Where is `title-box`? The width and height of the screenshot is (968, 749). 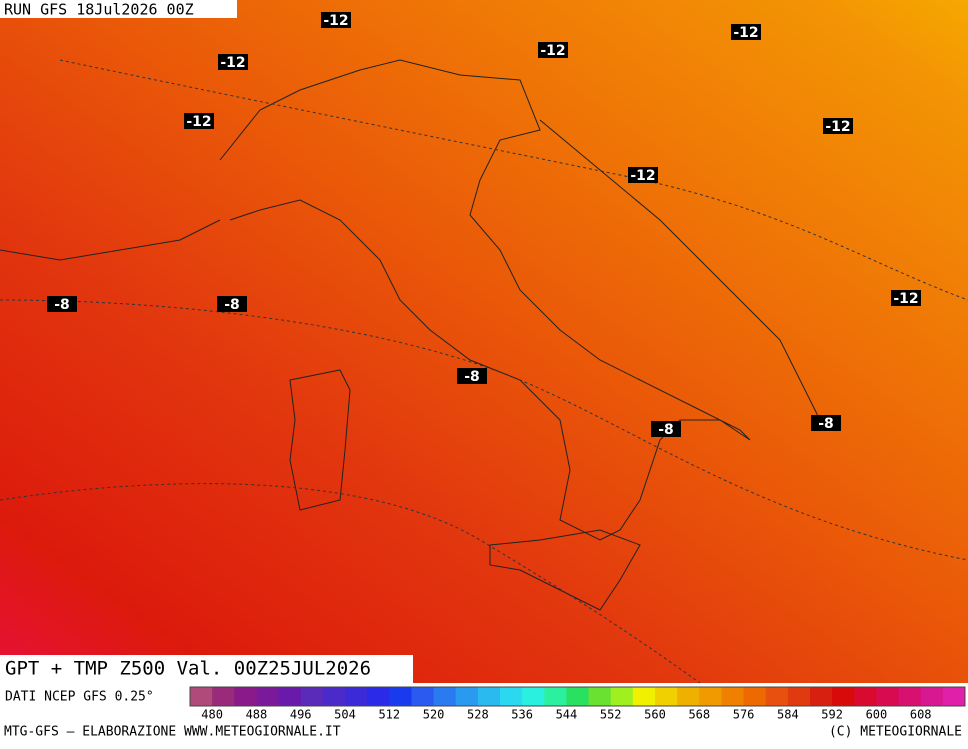 title-box is located at coordinates (206, 669).